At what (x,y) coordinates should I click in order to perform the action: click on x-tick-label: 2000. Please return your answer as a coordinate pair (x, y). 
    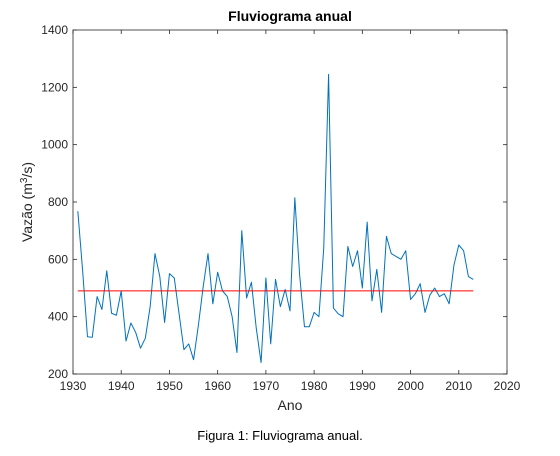
    Looking at the image, I should click on (410, 386).